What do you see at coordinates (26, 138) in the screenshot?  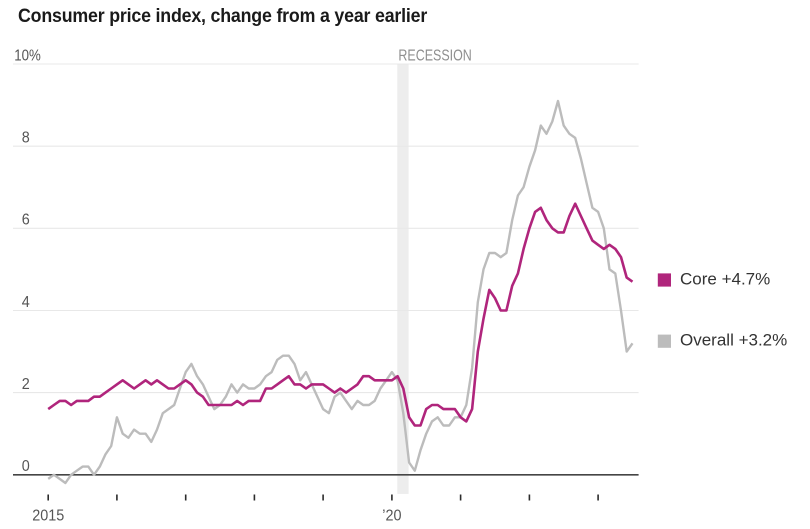 I see `svg-text: 8` at bounding box center [26, 138].